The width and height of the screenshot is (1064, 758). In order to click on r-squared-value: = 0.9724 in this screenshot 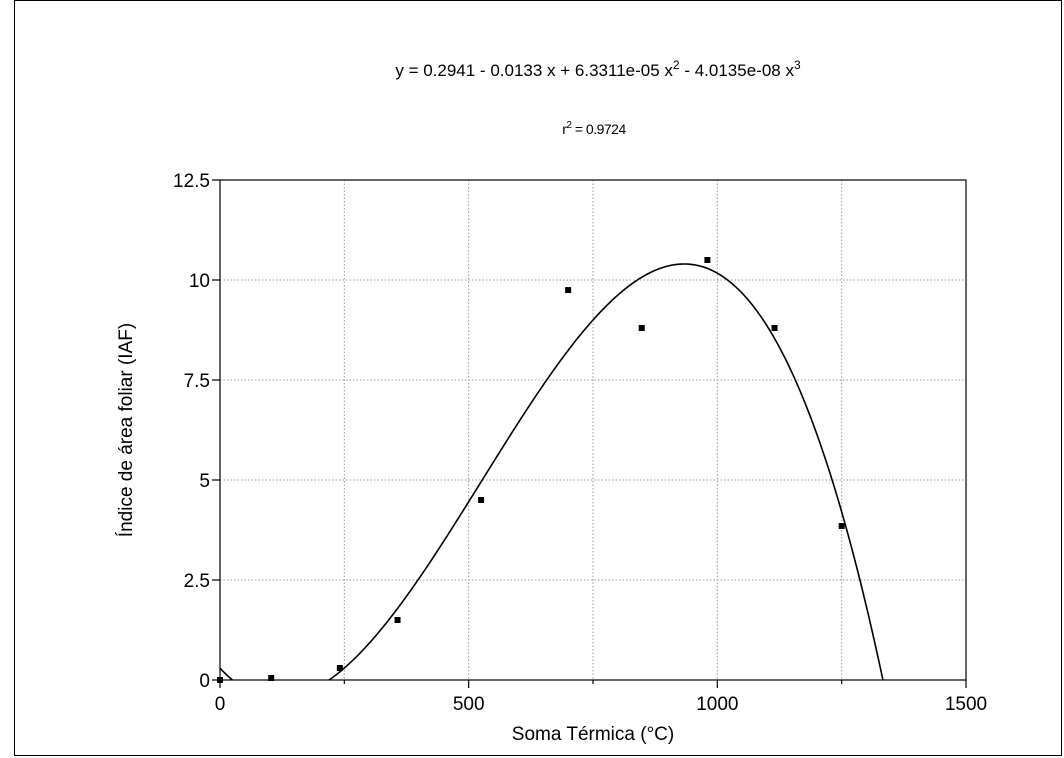, I will do `click(598, 129)`.